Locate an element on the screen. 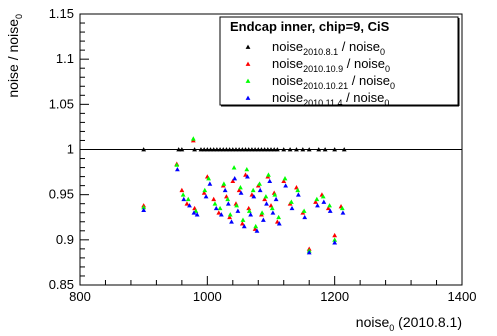 This screenshot has height=336, width=497. x-tick-label: 1400 is located at coordinates (462, 296).